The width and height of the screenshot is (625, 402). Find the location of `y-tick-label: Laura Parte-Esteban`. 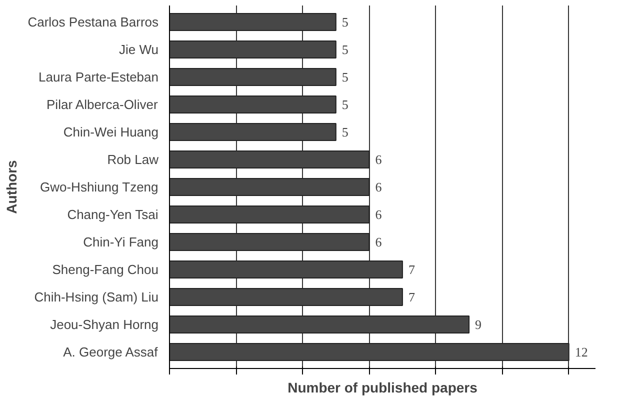

y-tick-label: Laura Parte-Esteban is located at coordinates (98, 77).